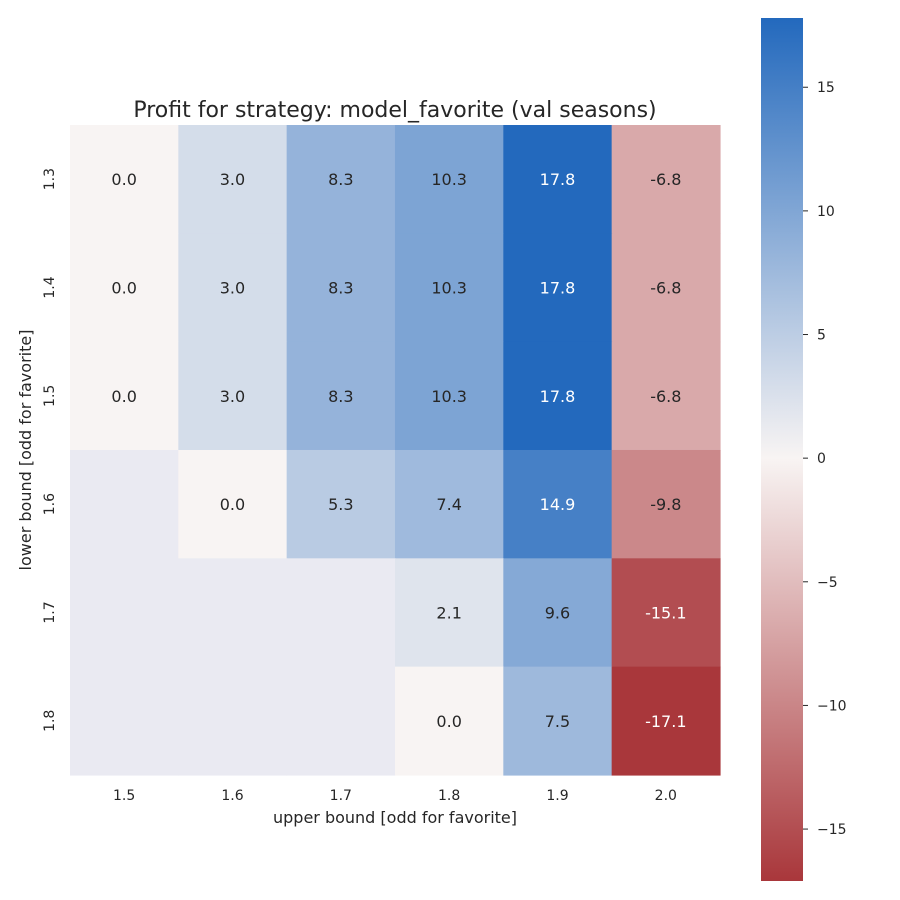 Image resolution: width=900 pixels, height=900 pixels. I want to click on cell-value-label: 5.3, so click(340, 504).